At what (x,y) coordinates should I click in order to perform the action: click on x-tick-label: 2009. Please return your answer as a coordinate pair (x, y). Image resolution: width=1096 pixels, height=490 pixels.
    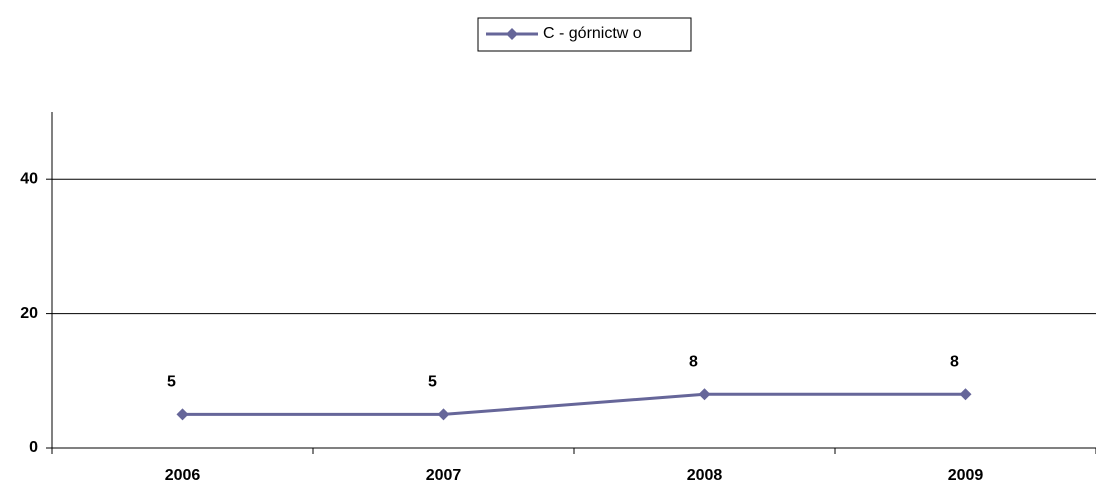
    Looking at the image, I should click on (966, 475).